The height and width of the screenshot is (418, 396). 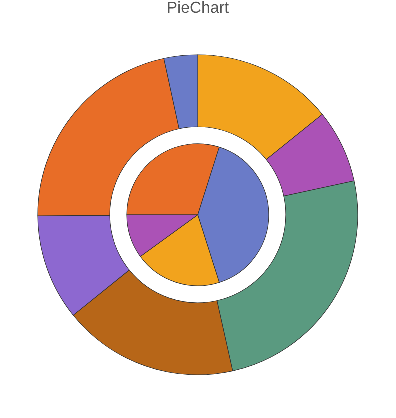 I want to click on chart-title: PieChart, so click(x=198, y=8).